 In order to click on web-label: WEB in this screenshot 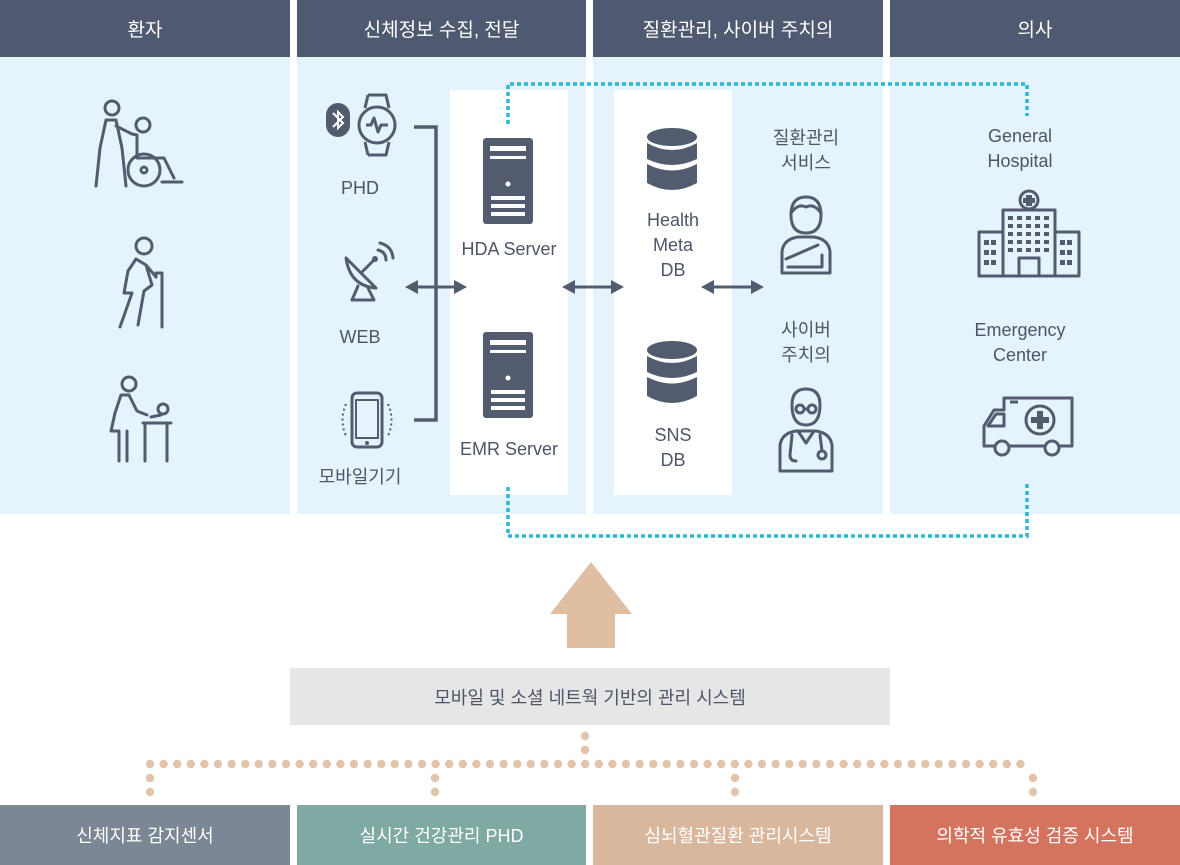, I will do `click(360, 337)`.